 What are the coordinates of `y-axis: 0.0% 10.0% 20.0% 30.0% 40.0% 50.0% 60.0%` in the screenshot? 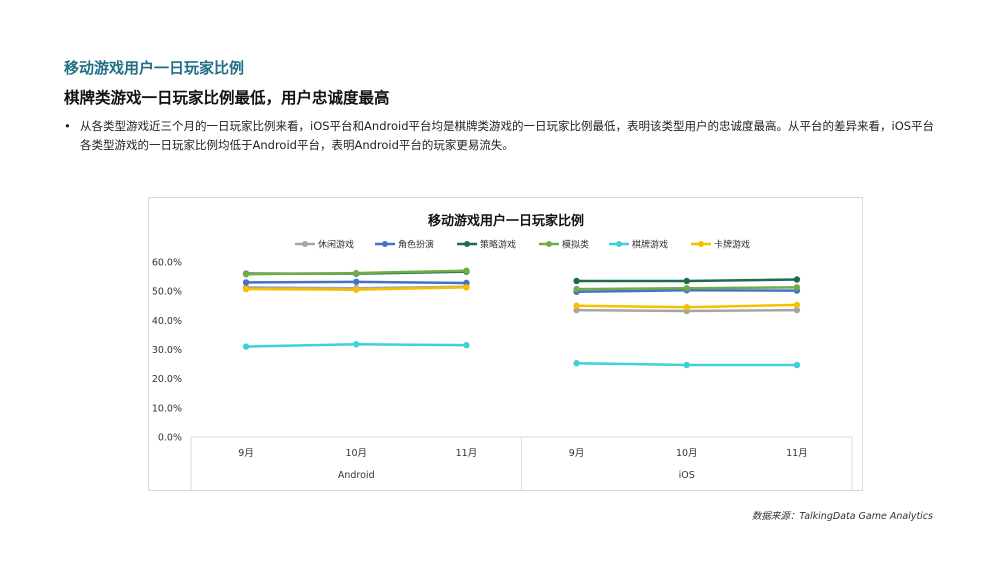 It's located at (167, 351).